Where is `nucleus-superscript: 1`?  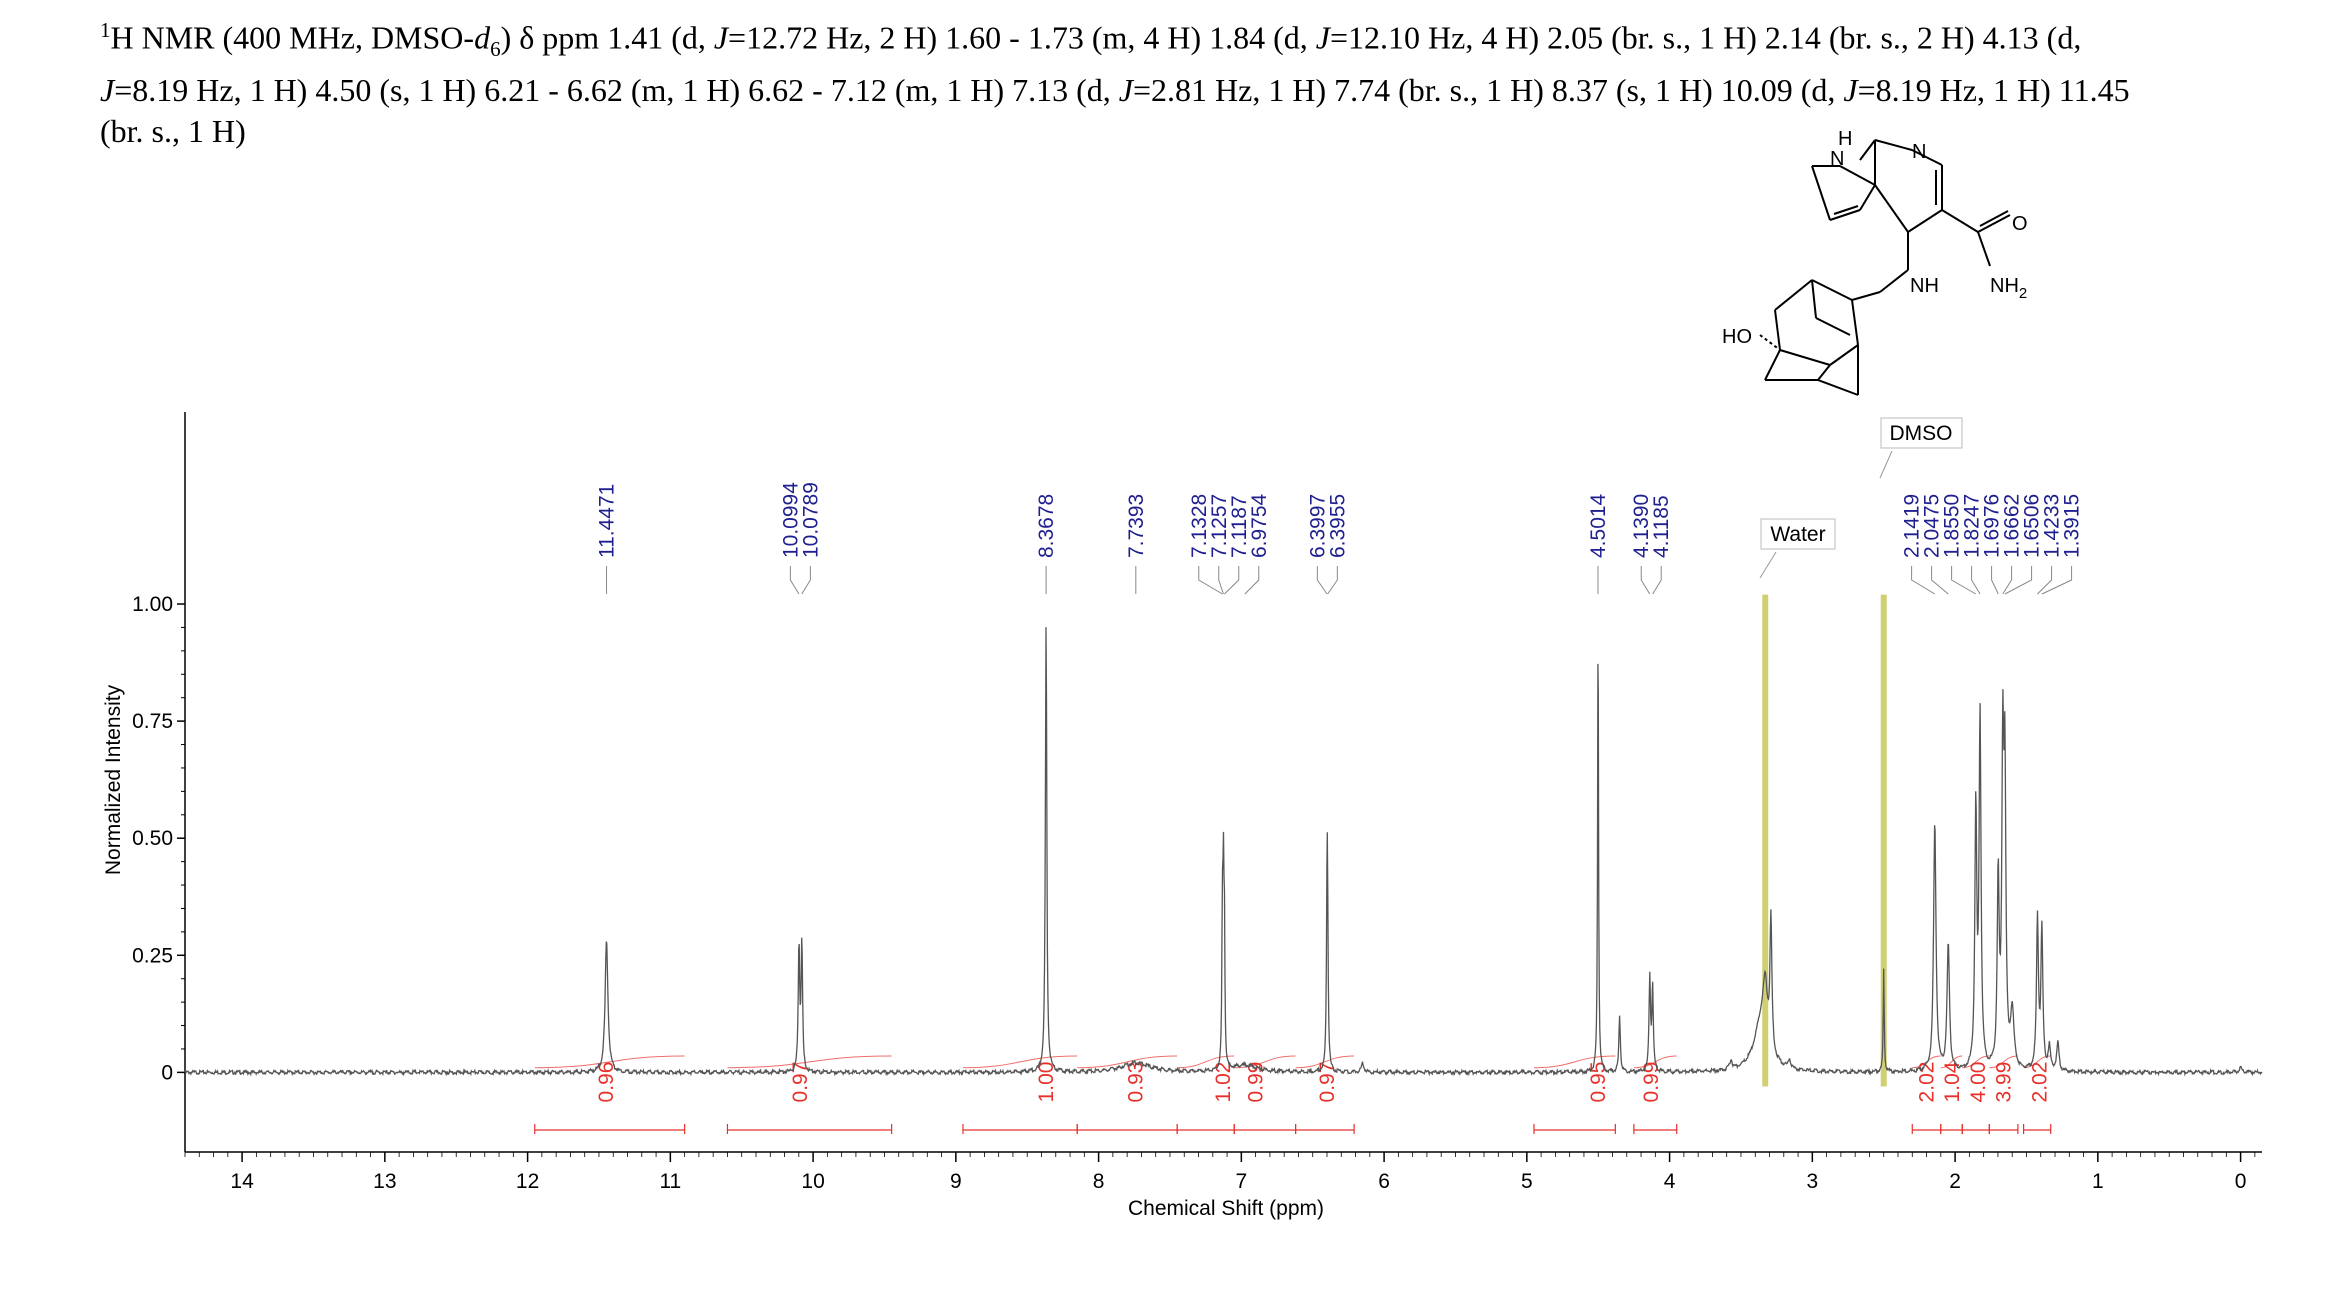
nucleus-superscript: 1 is located at coordinates (105, 30).